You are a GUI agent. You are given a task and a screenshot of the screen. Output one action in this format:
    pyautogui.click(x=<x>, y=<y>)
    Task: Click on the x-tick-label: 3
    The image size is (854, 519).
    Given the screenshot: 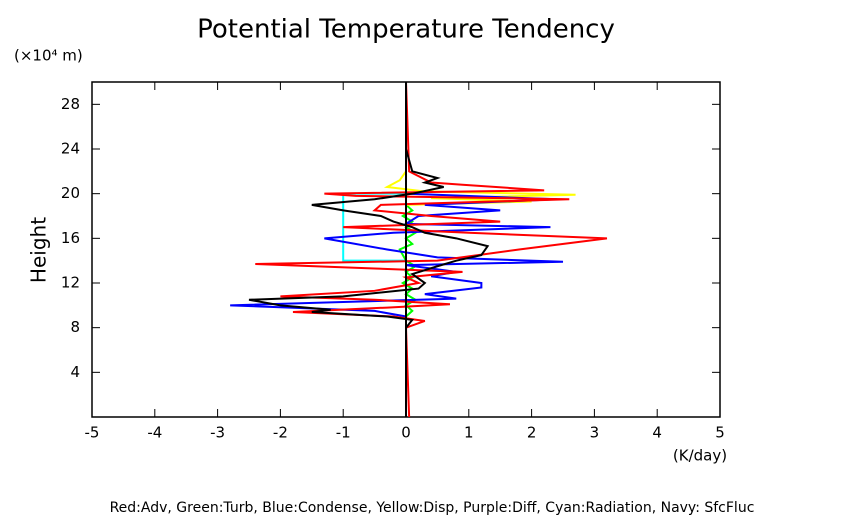 What is the action you would take?
    pyautogui.click(x=595, y=433)
    